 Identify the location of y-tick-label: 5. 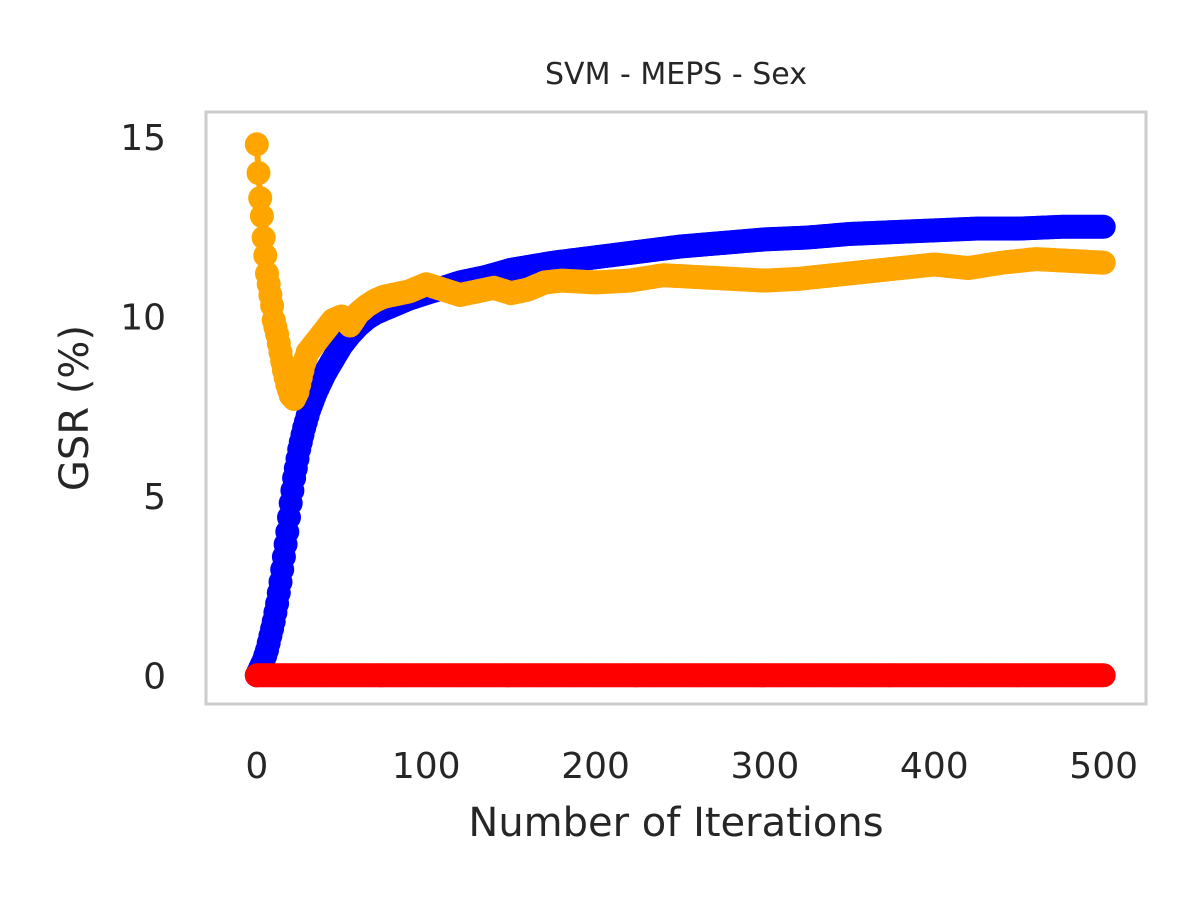
(154, 497).